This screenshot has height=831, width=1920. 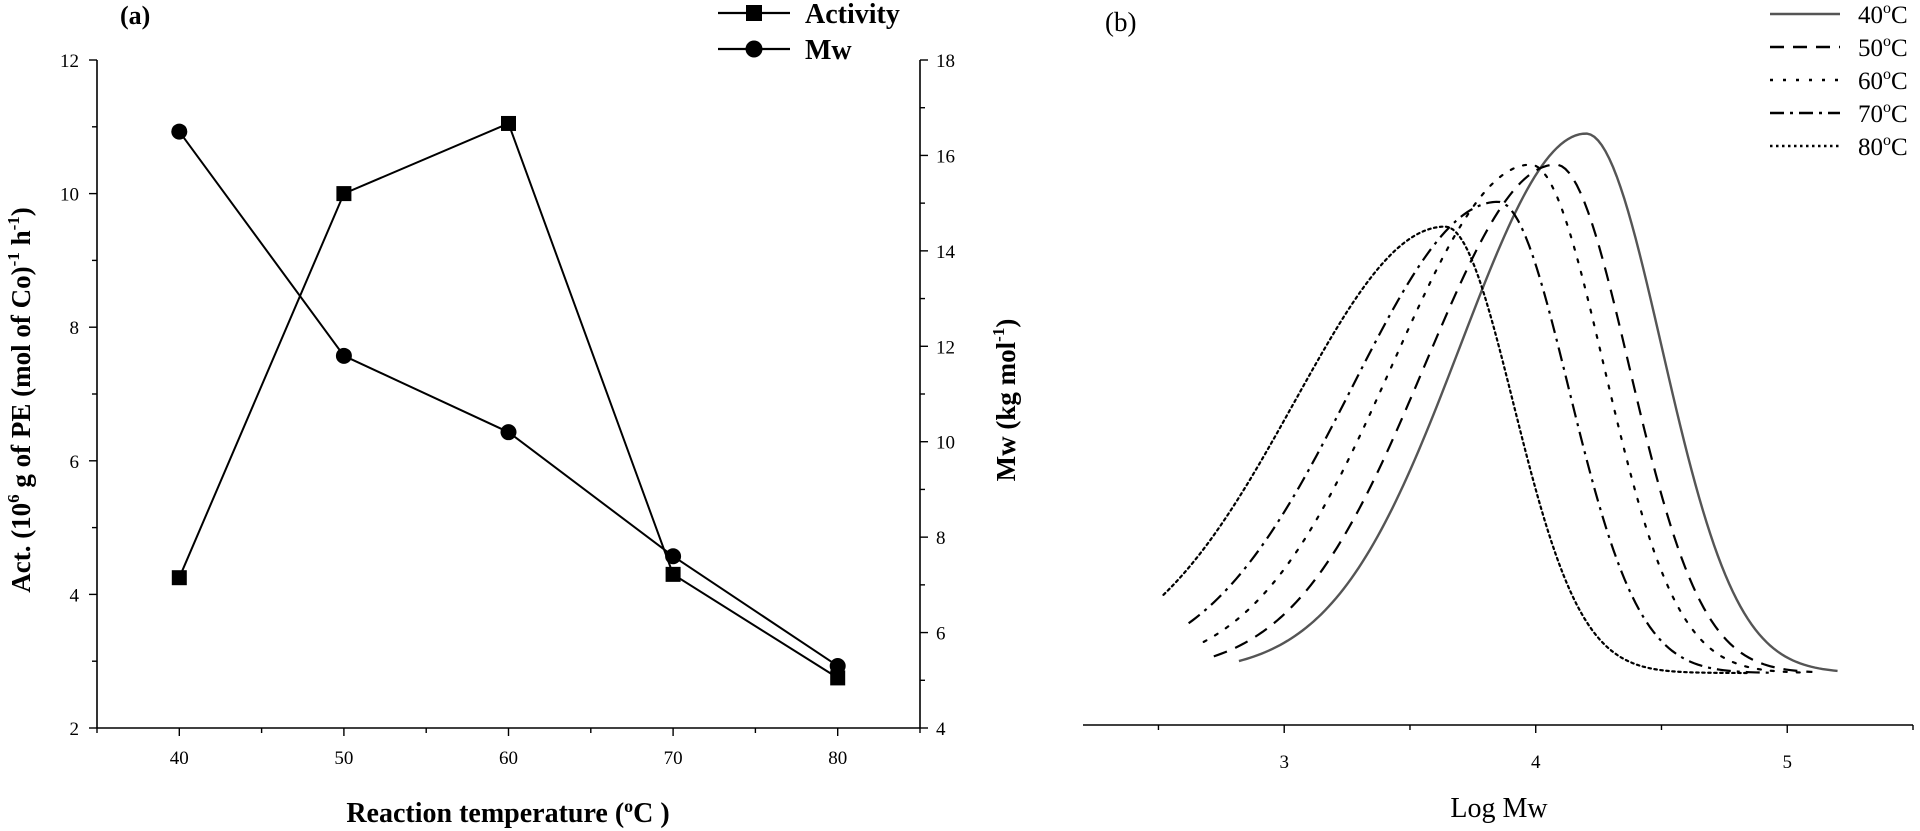 I want to click on panel-a-x-ticks: 40 50 60 70 80, so click(x=508, y=748).